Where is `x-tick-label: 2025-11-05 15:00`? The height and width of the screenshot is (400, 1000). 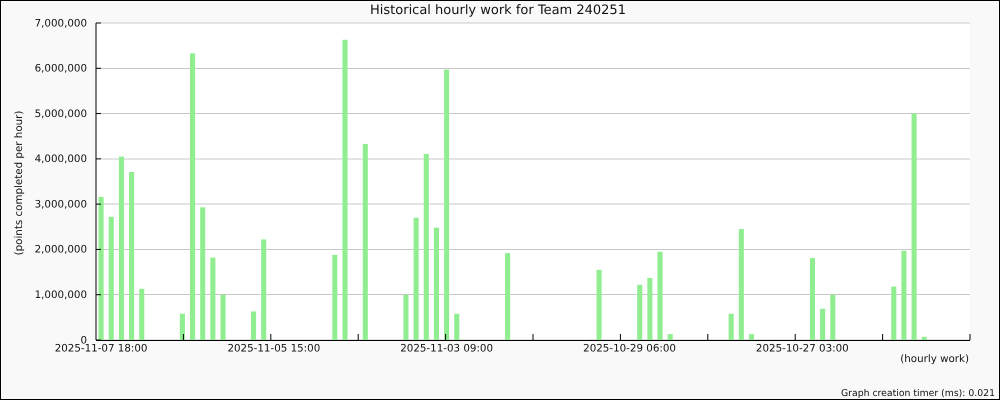 x-tick-label: 2025-11-05 15:00 is located at coordinates (273, 348).